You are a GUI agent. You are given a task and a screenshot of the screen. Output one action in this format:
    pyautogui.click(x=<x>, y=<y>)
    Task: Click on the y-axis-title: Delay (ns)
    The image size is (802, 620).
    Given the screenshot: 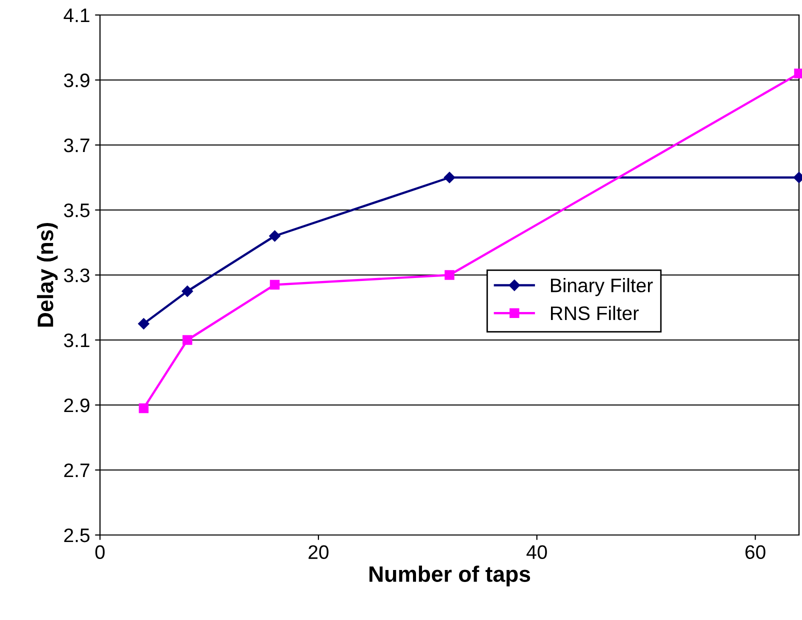 What is the action you would take?
    pyautogui.click(x=47, y=274)
    